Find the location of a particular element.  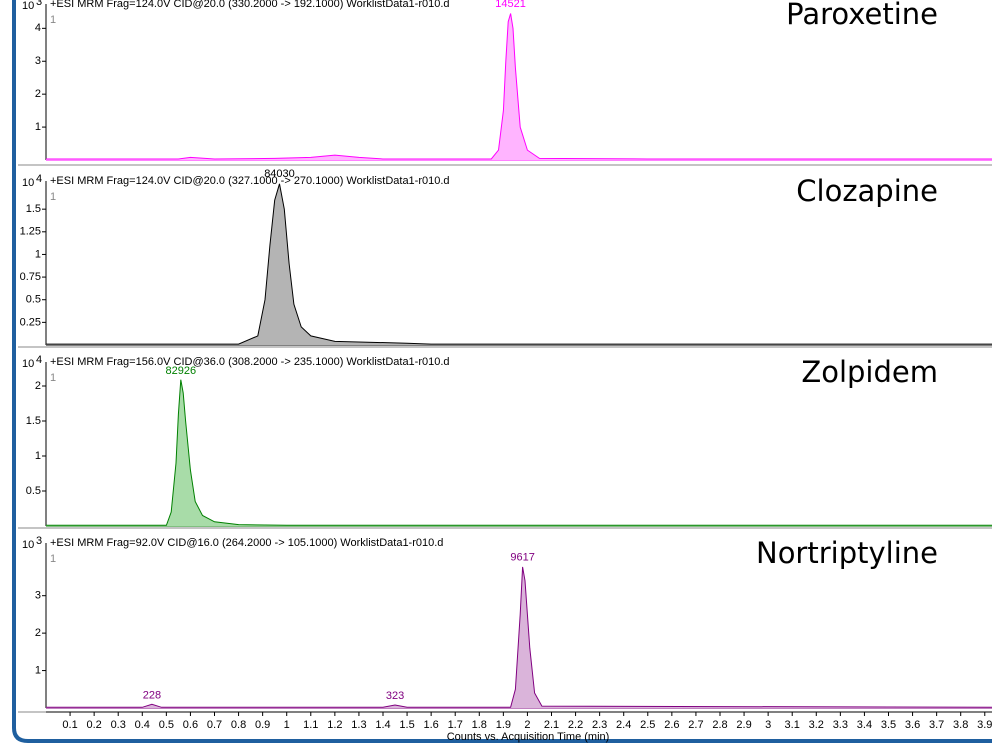

x-tick-label: 0.8 is located at coordinates (238, 725).